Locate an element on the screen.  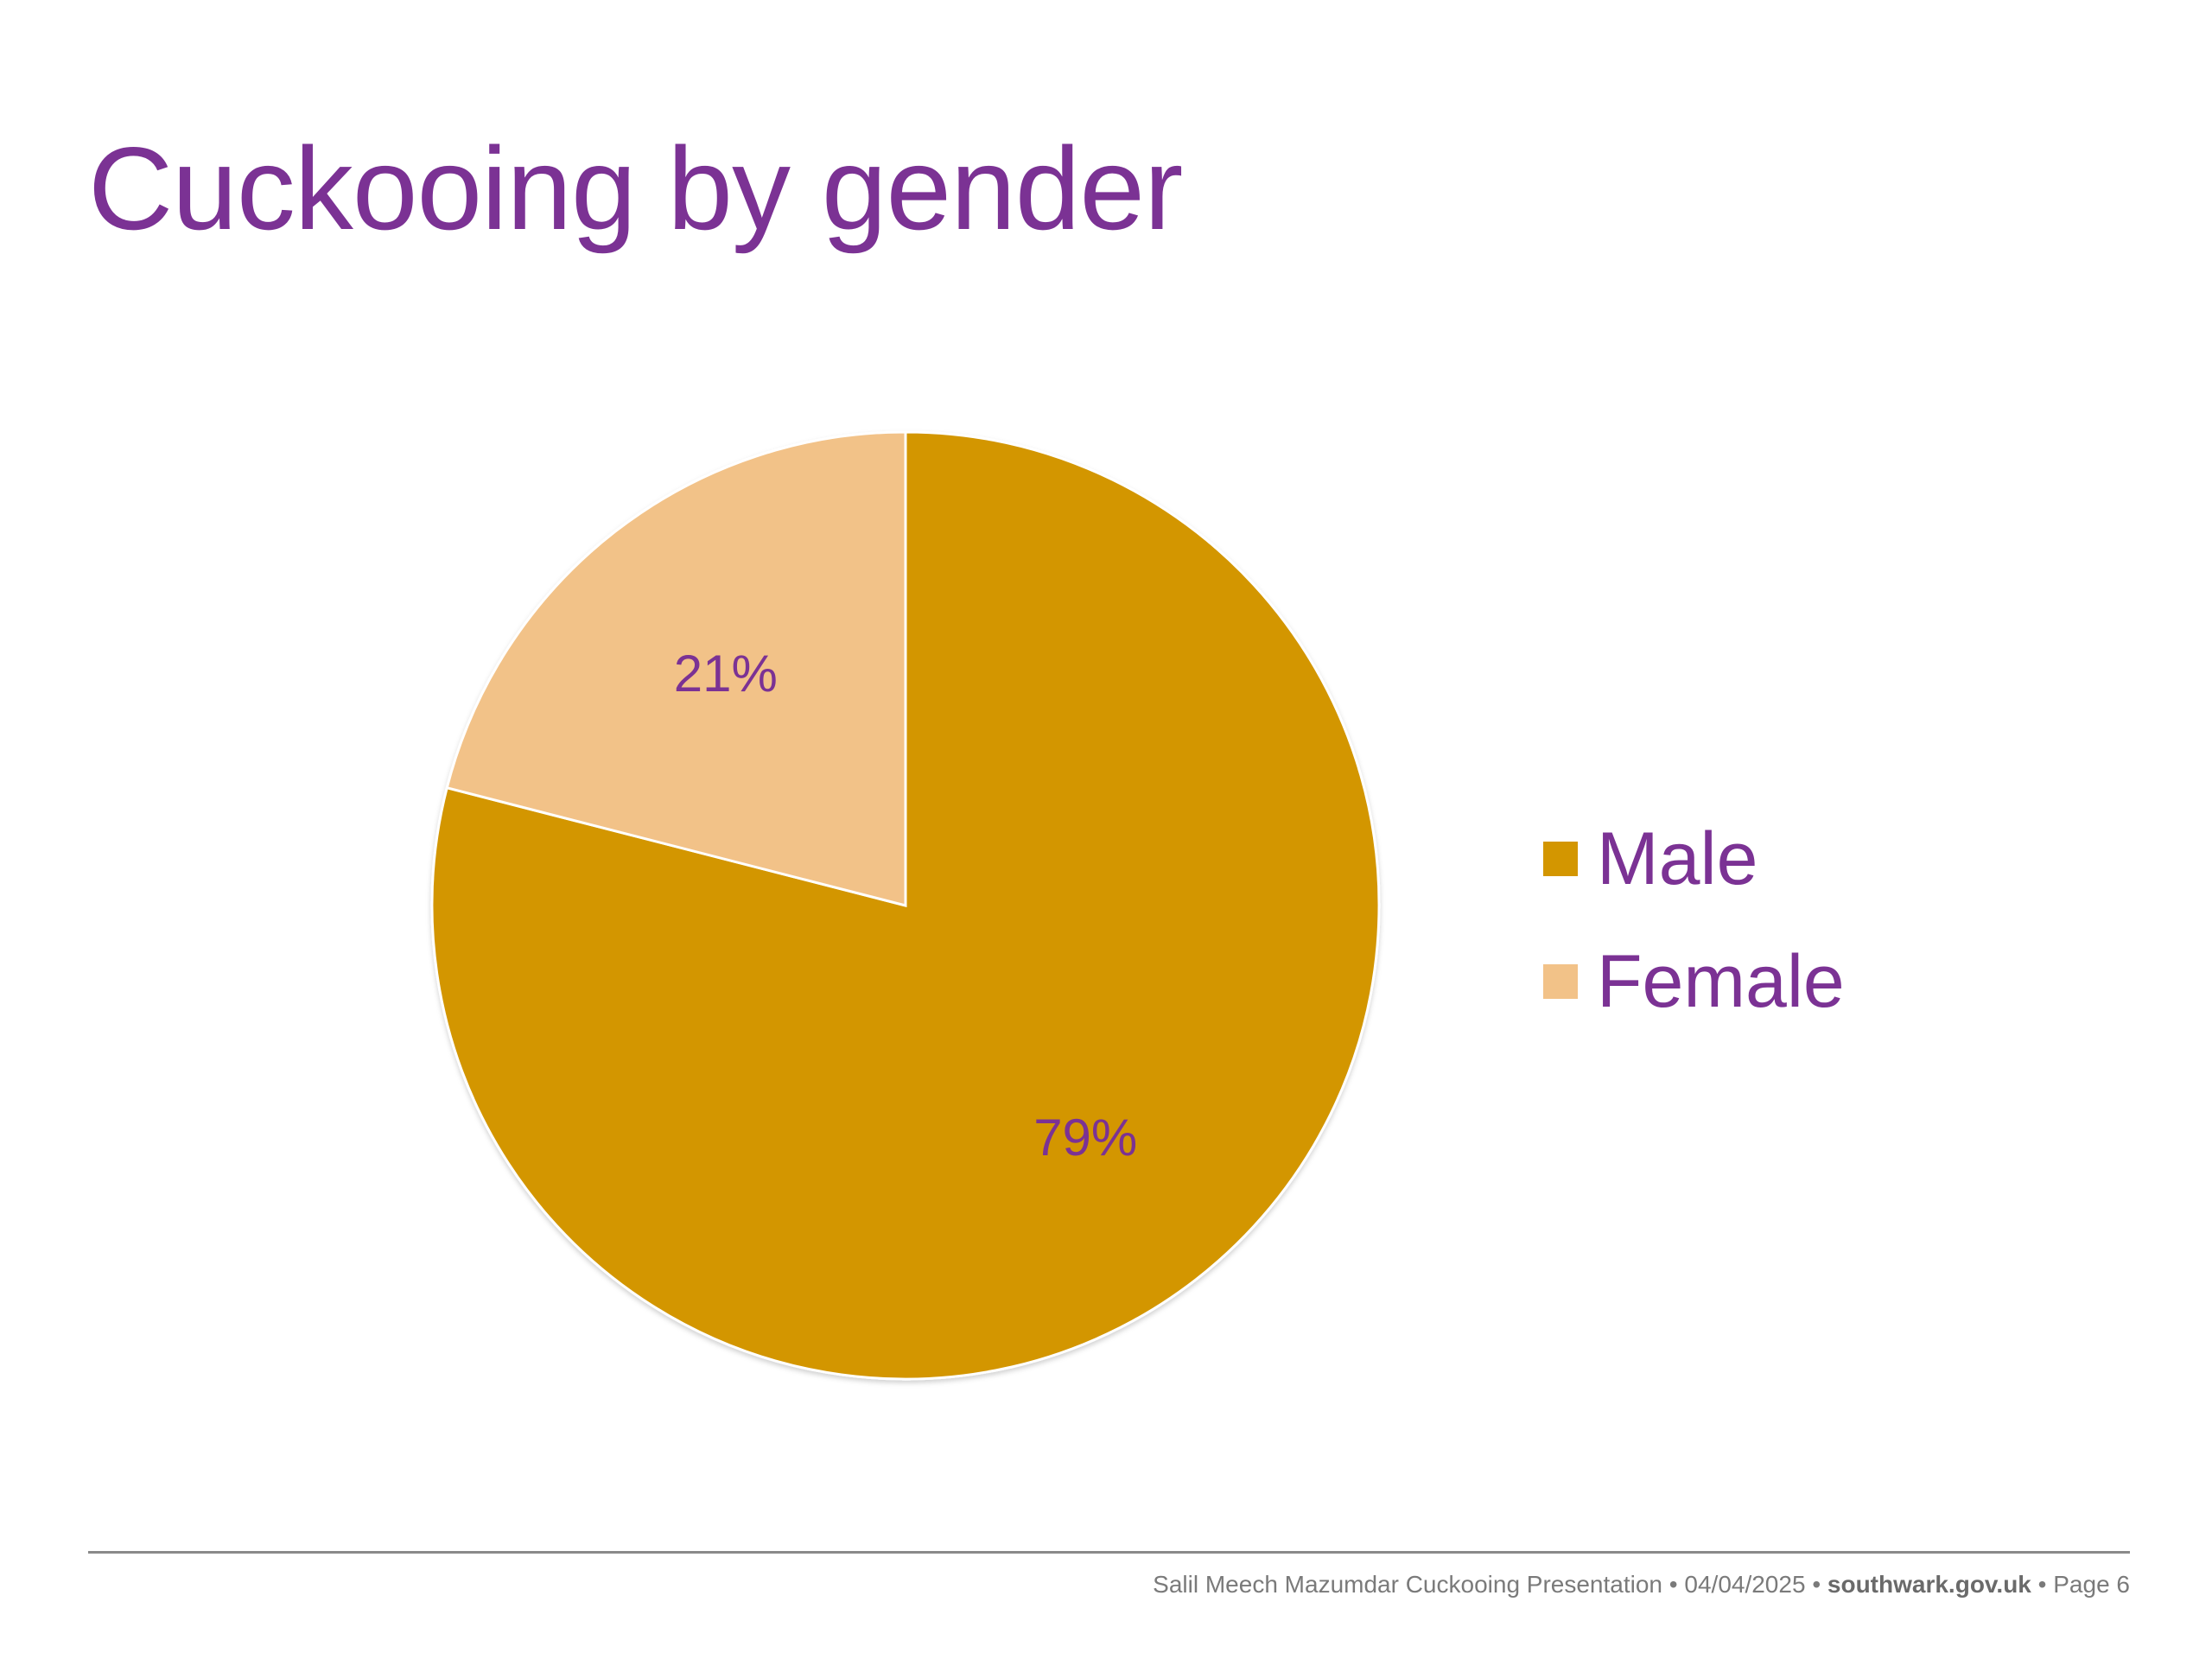
legend-swatch-male is located at coordinates (1560, 859).